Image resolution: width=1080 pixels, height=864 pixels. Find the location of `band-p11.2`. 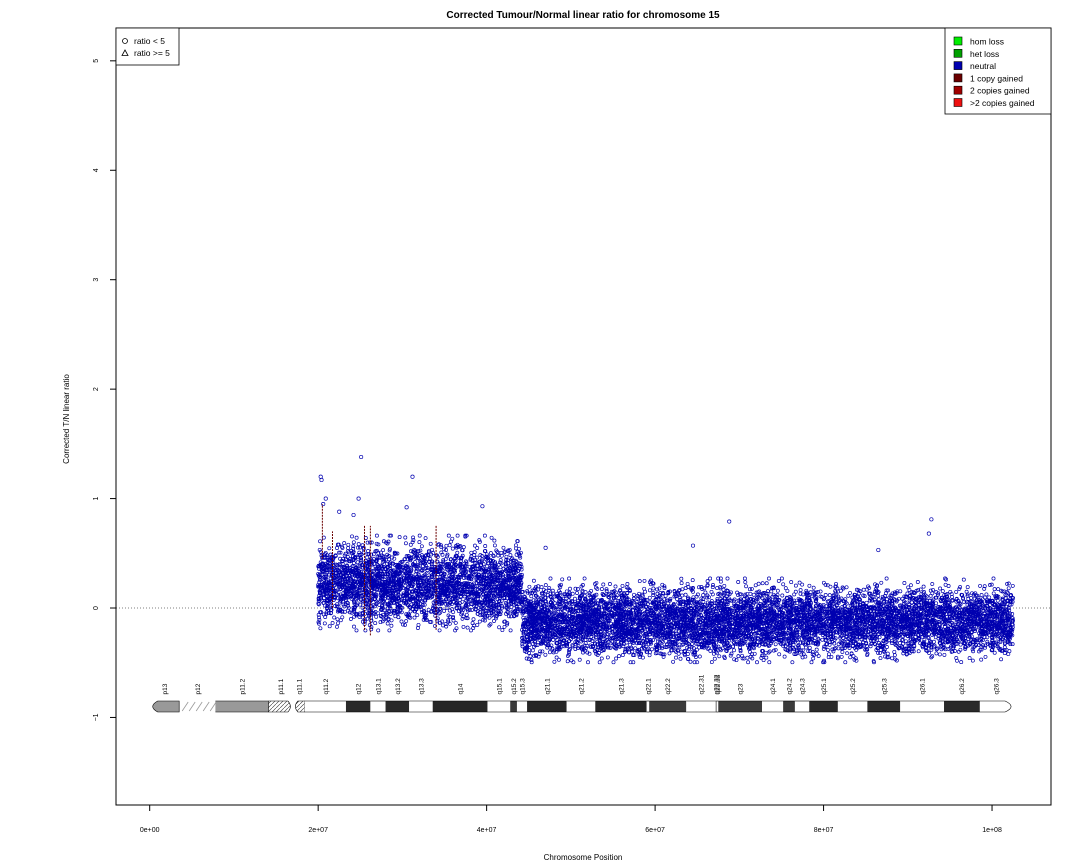

band-p11.2 is located at coordinates (242, 707).